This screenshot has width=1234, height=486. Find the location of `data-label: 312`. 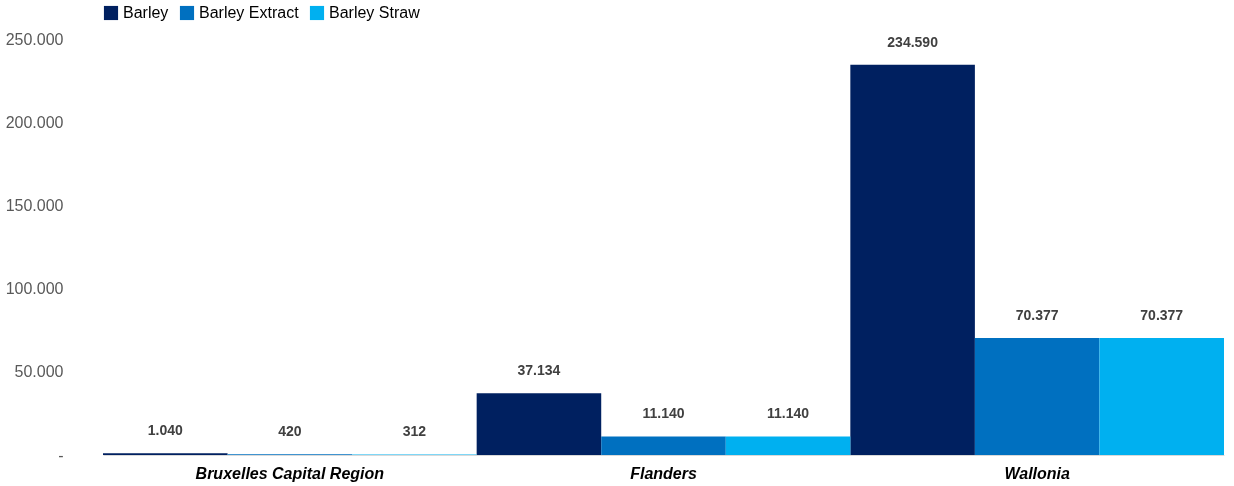

data-label: 312 is located at coordinates (414, 431).